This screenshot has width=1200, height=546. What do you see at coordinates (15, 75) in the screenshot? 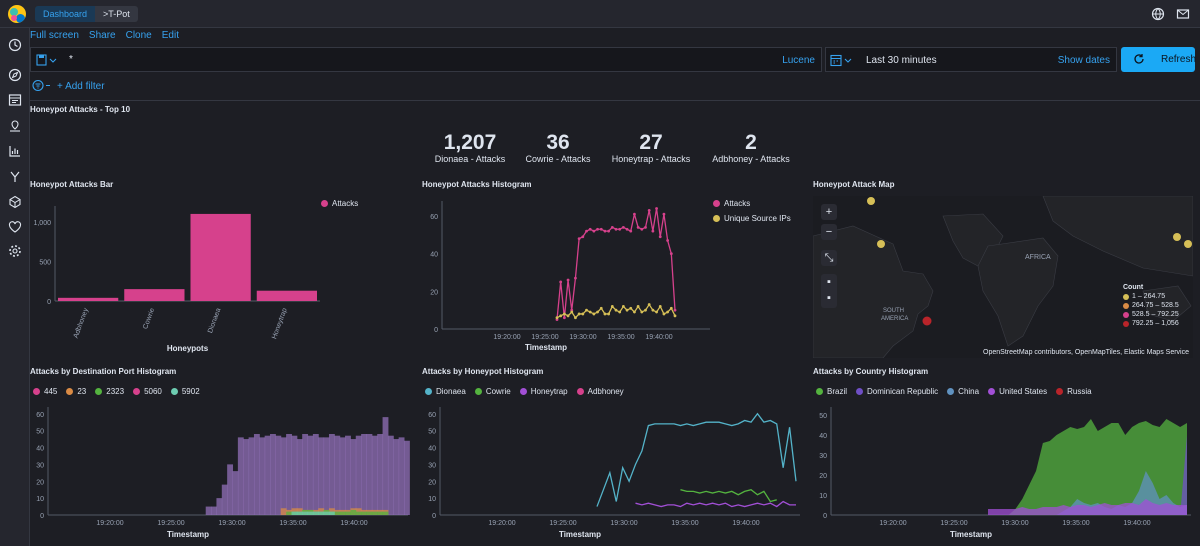
I see `discover-compass-icon` at bounding box center [15, 75].